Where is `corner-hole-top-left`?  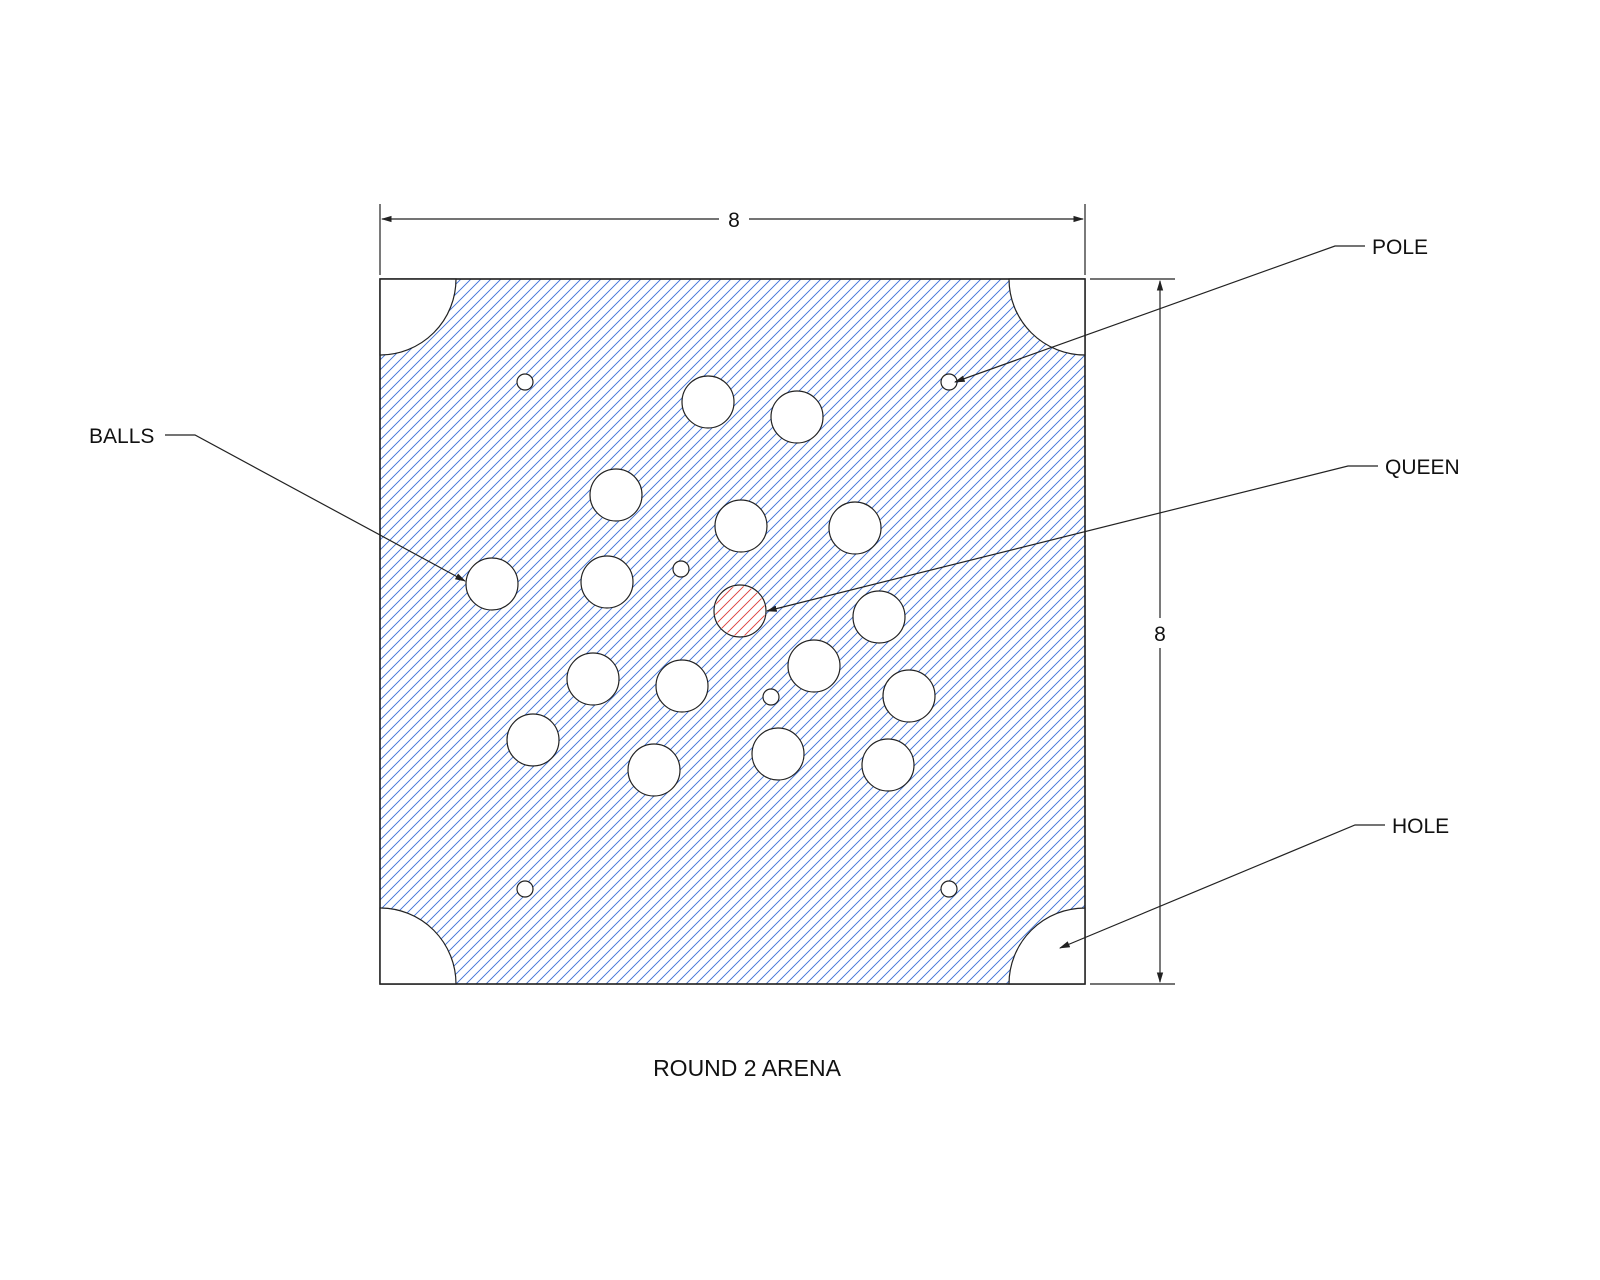 corner-hole-top-left is located at coordinates (418, 317).